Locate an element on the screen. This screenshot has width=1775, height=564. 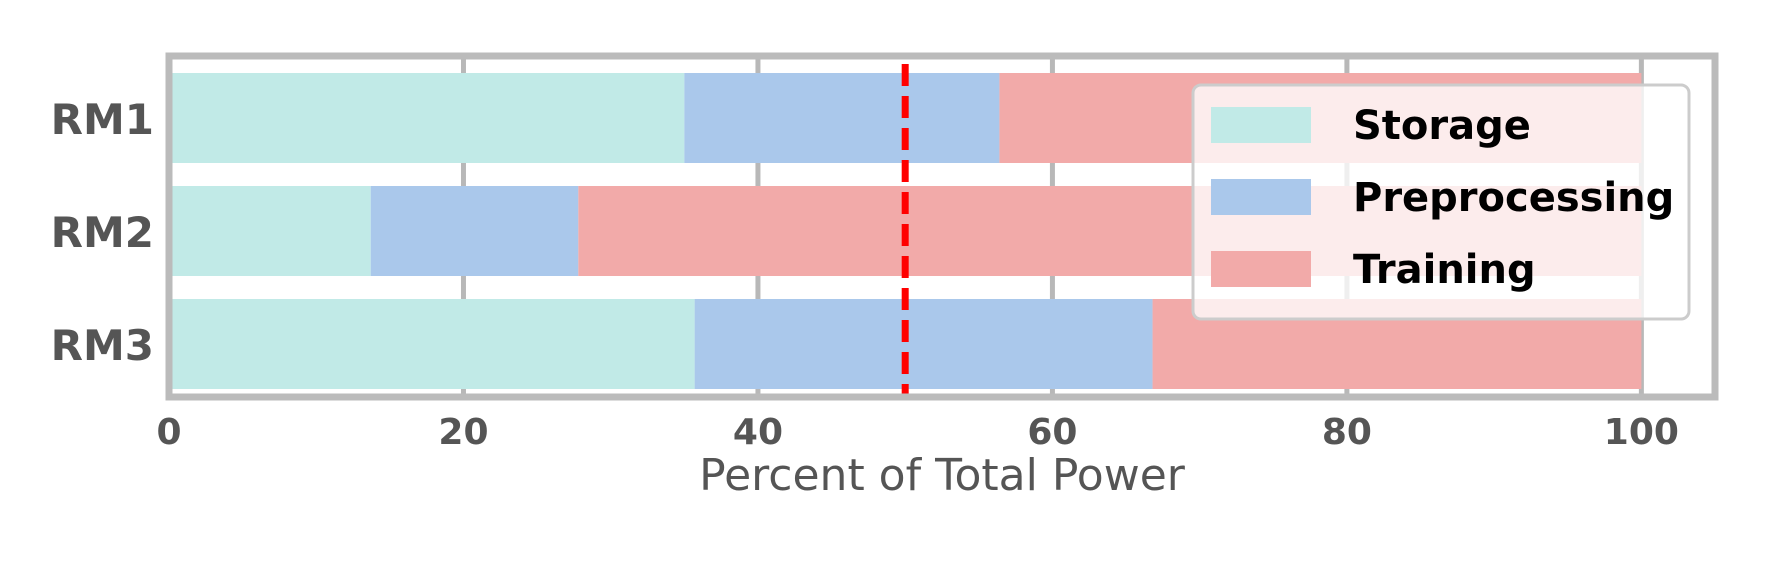
legend-box is located at coordinates (1441, 202).